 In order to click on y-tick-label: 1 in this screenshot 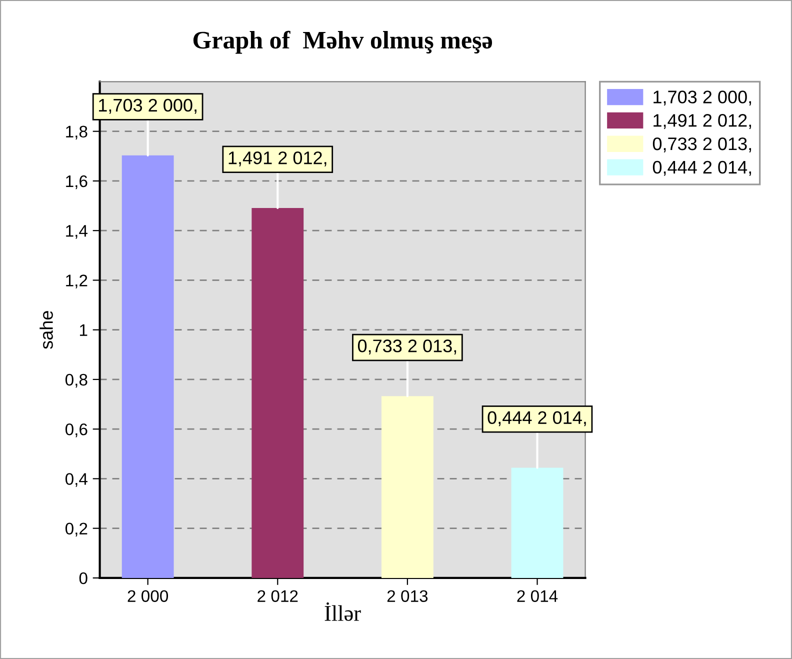, I will do `click(84, 330)`.